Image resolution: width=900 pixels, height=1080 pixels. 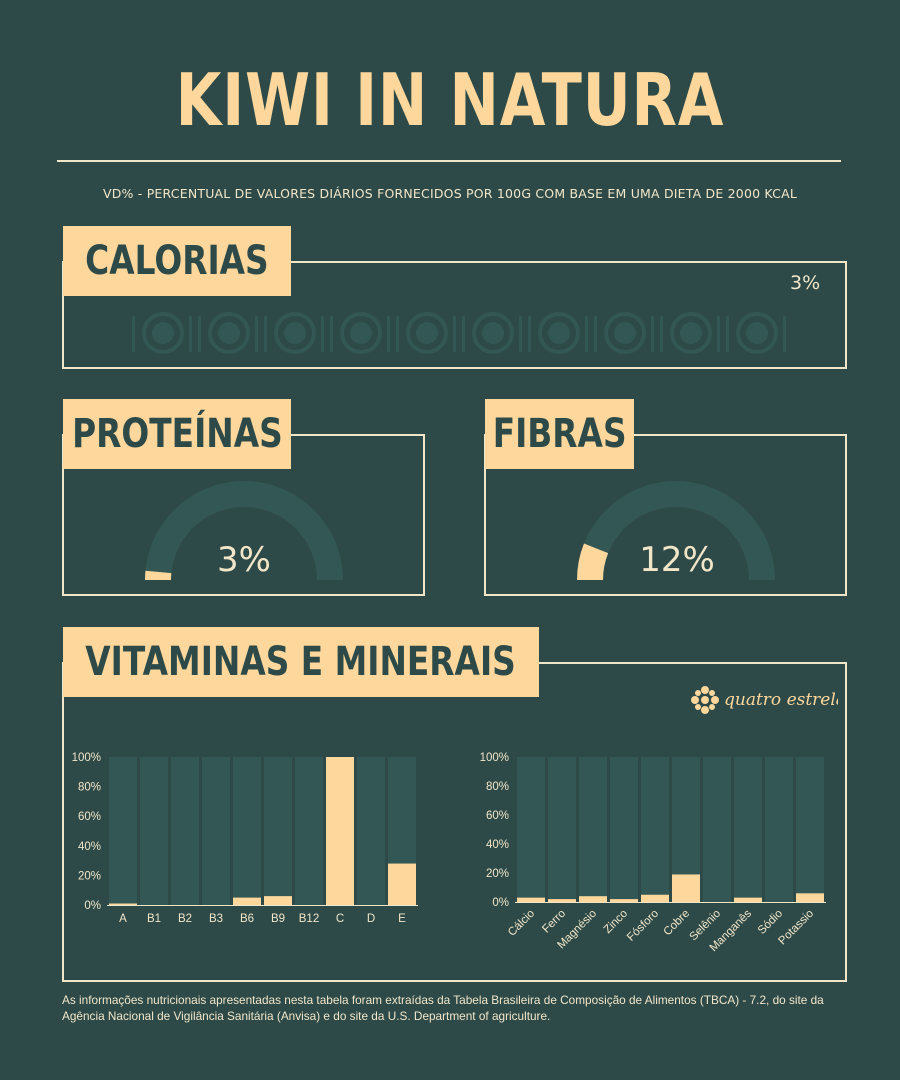 I want to click on category-label: D, so click(x=371, y=919).